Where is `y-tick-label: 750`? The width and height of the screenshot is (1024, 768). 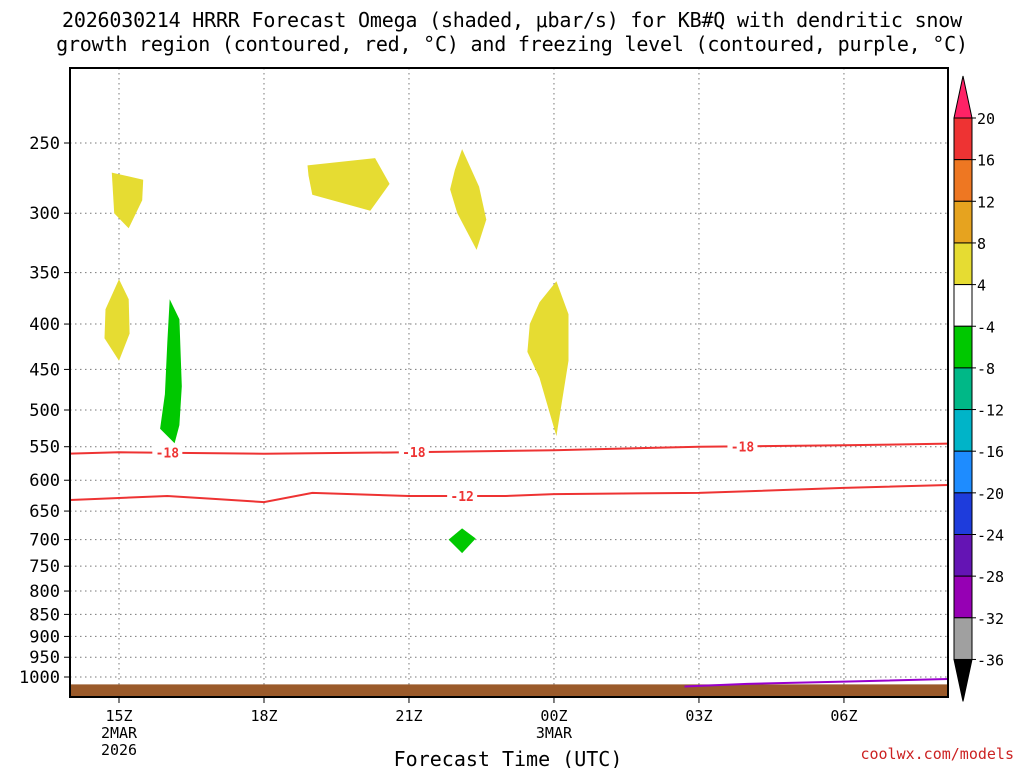 y-tick-label: 750 is located at coordinates (44, 567).